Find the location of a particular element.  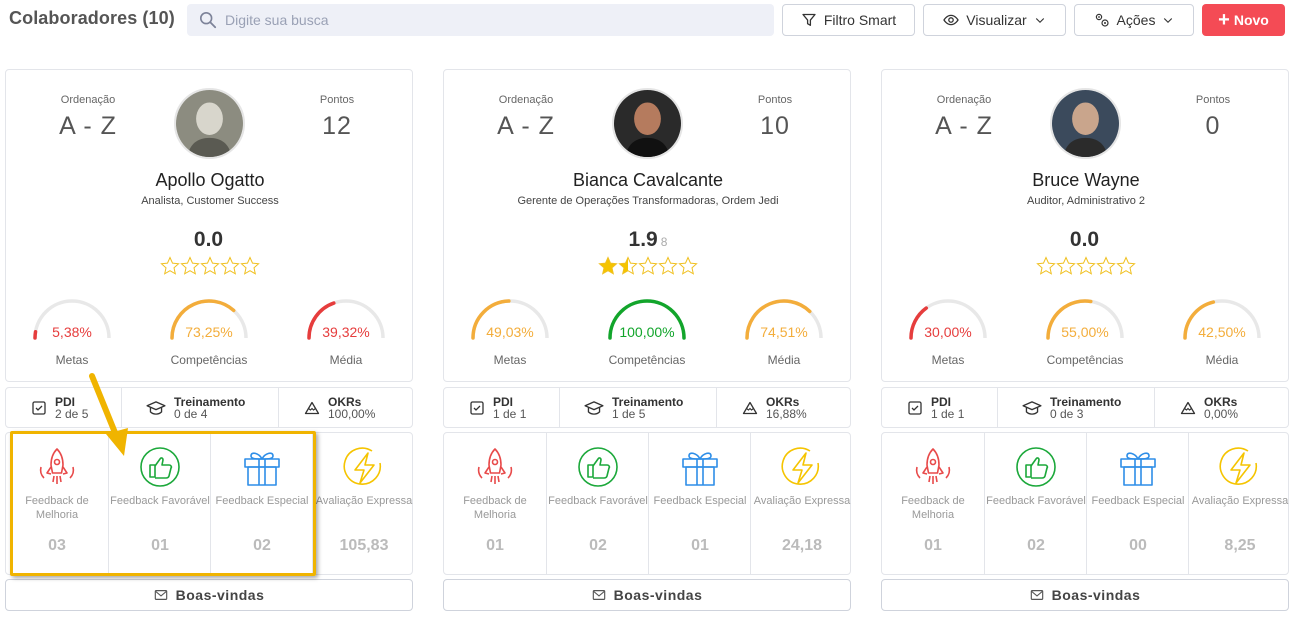

new-button: + Novo is located at coordinates (1243, 20).